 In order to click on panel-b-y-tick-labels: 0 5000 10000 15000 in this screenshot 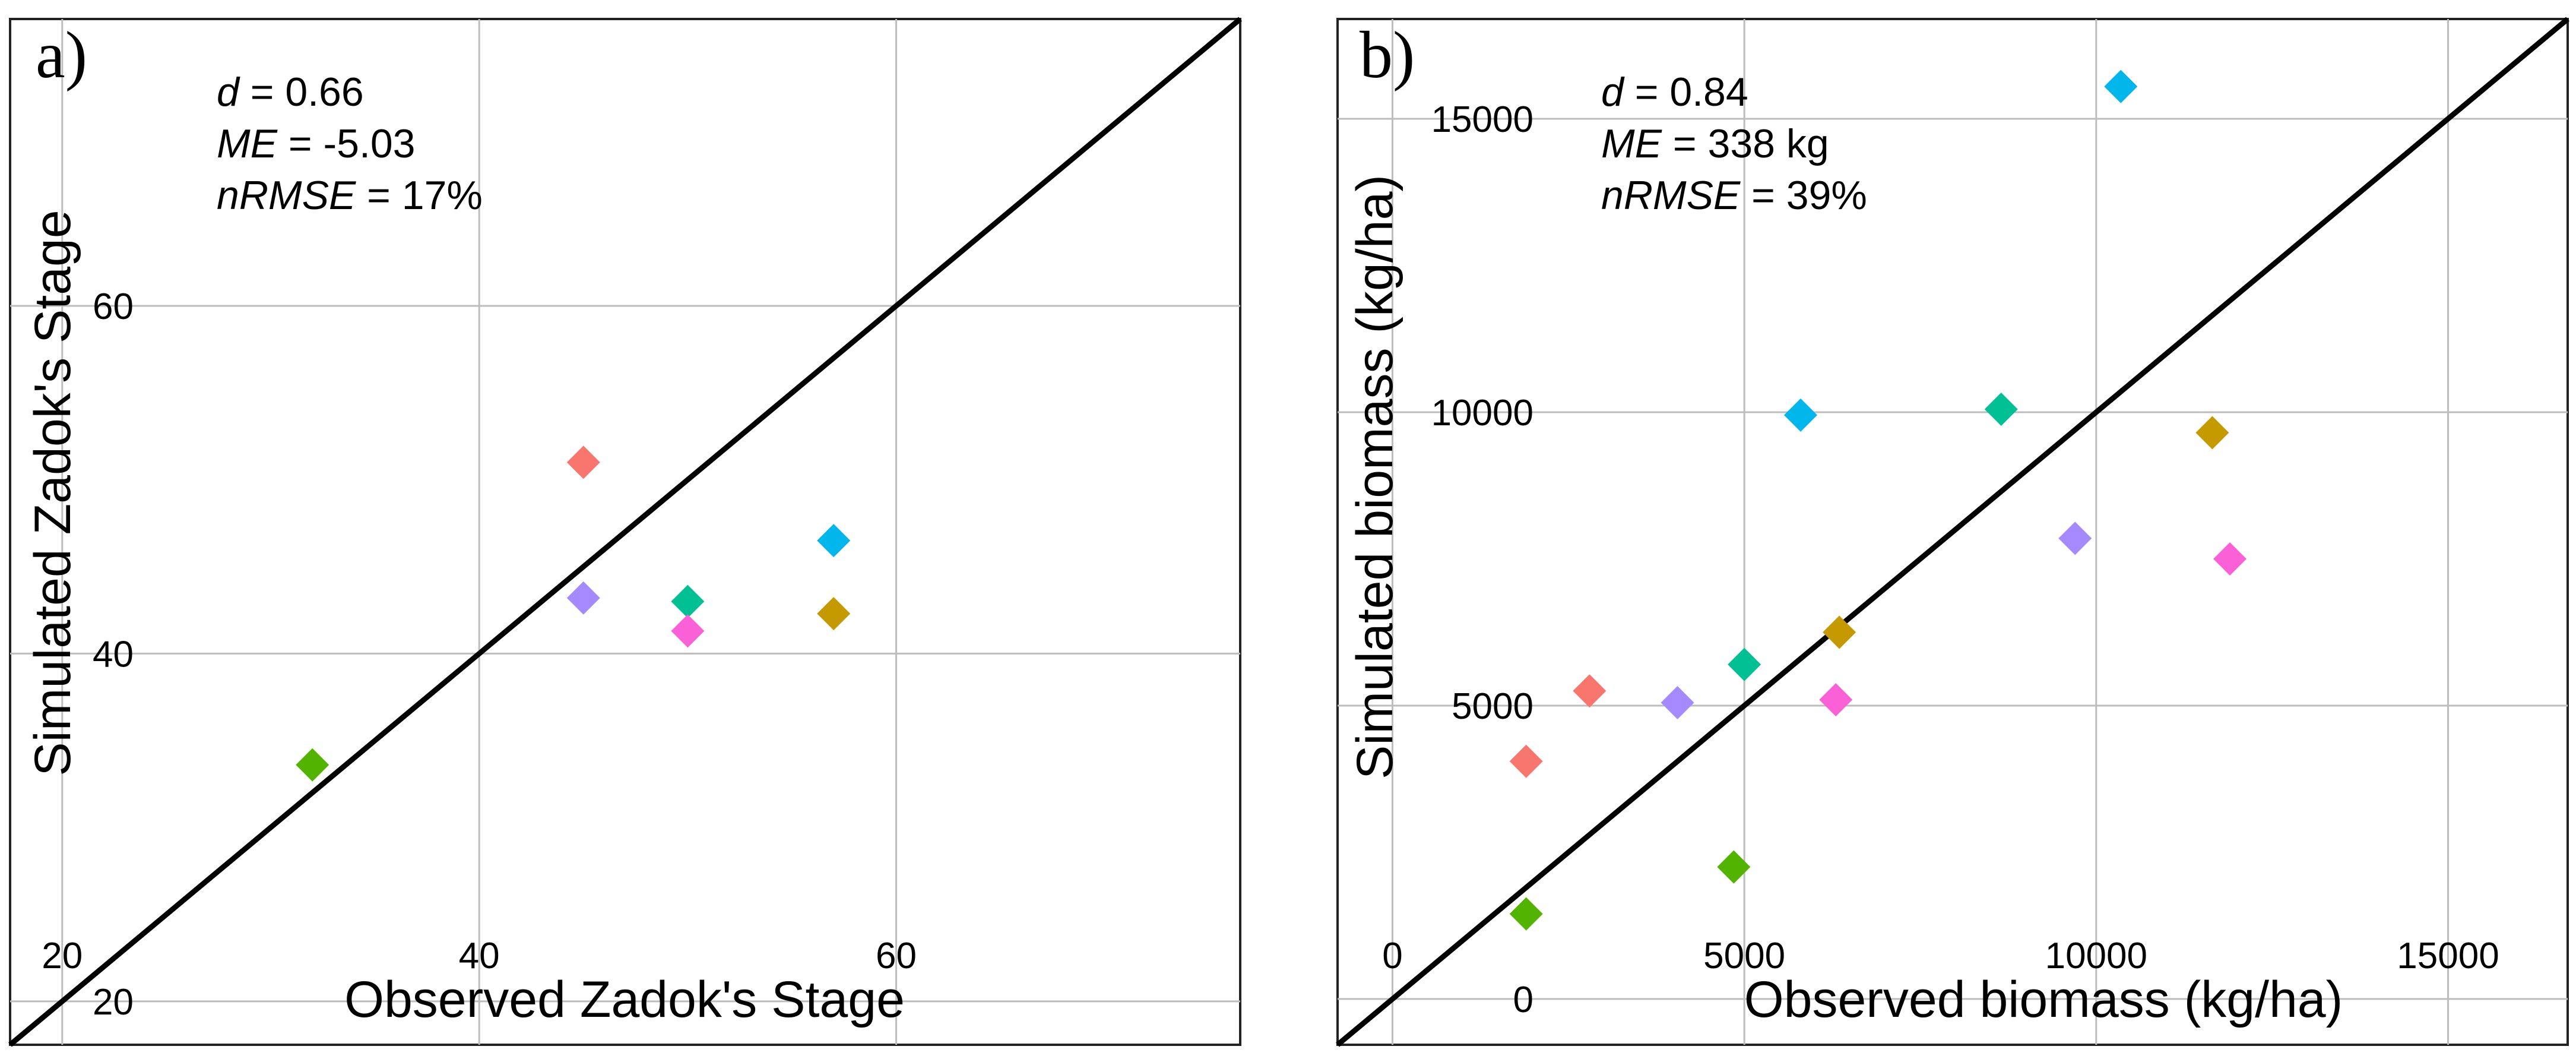, I will do `click(1482, 559)`.